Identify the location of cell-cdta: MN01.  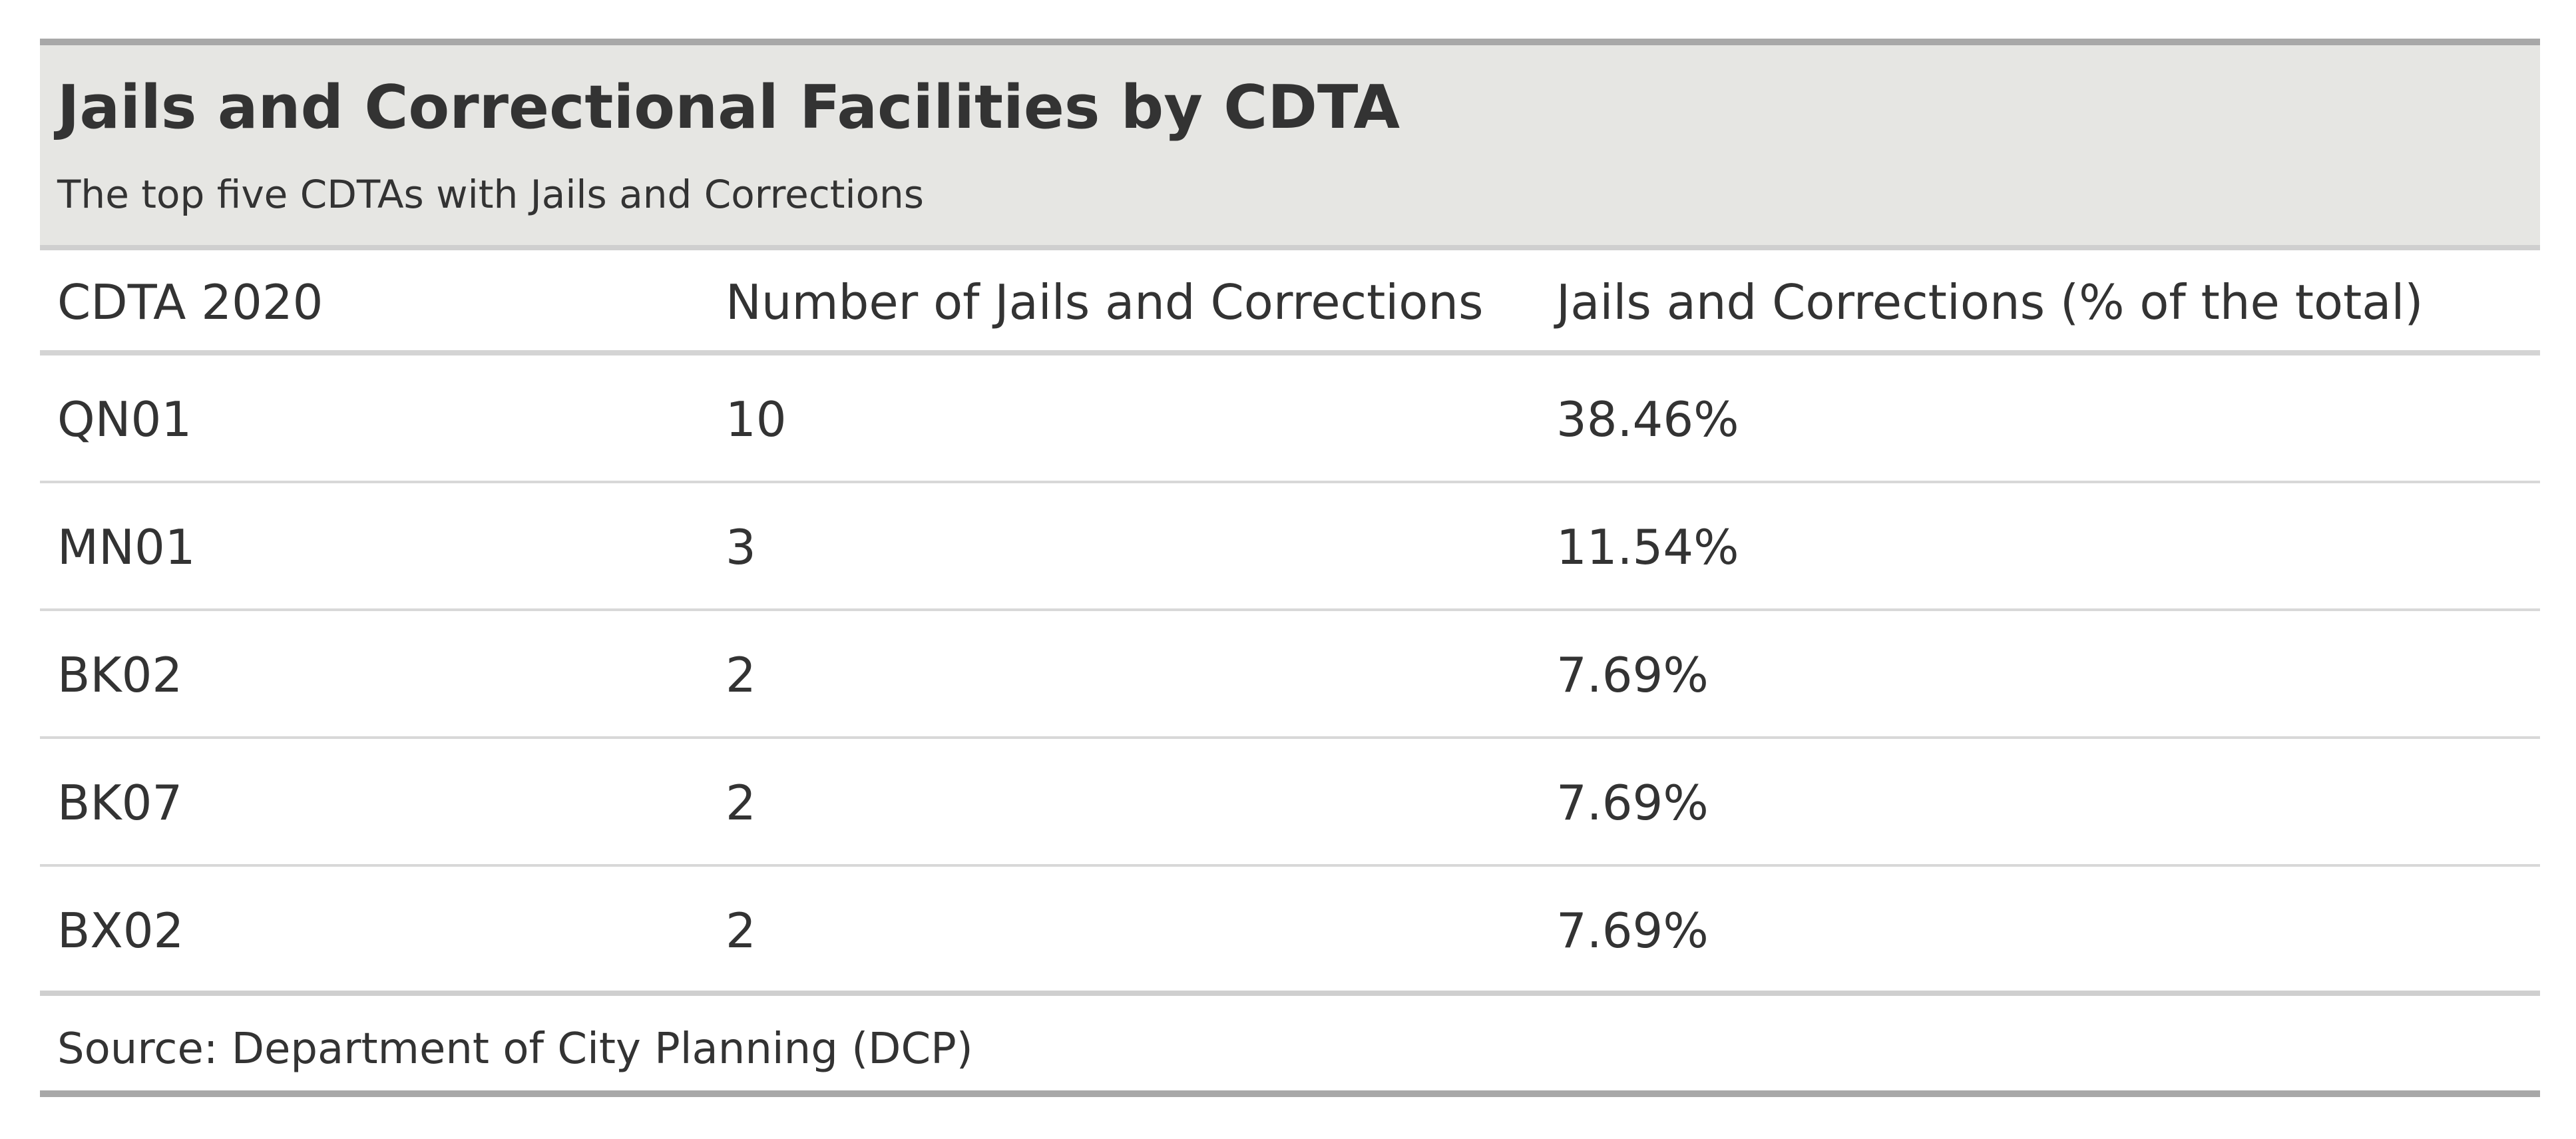
(126, 547).